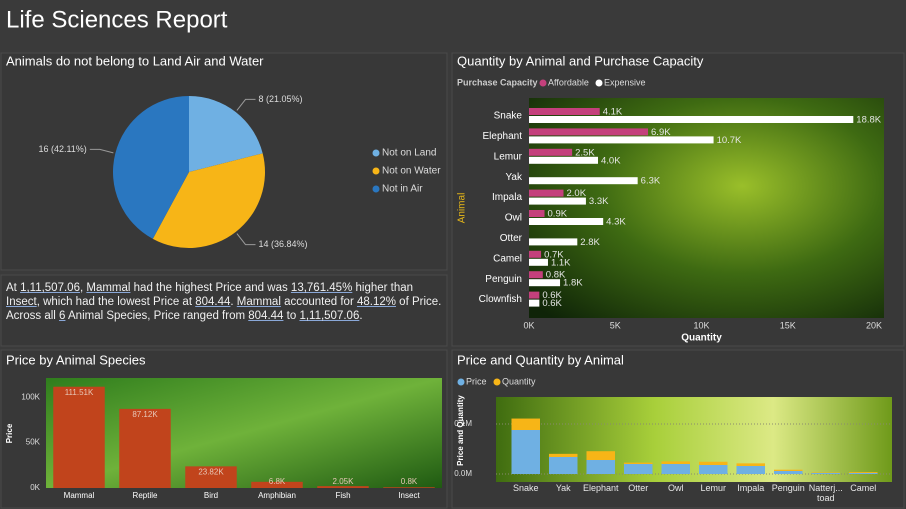 The width and height of the screenshot is (906, 509). What do you see at coordinates (508, 116) in the screenshot?
I see `y-tick-label: Snake` at bounding box center [508, 116].